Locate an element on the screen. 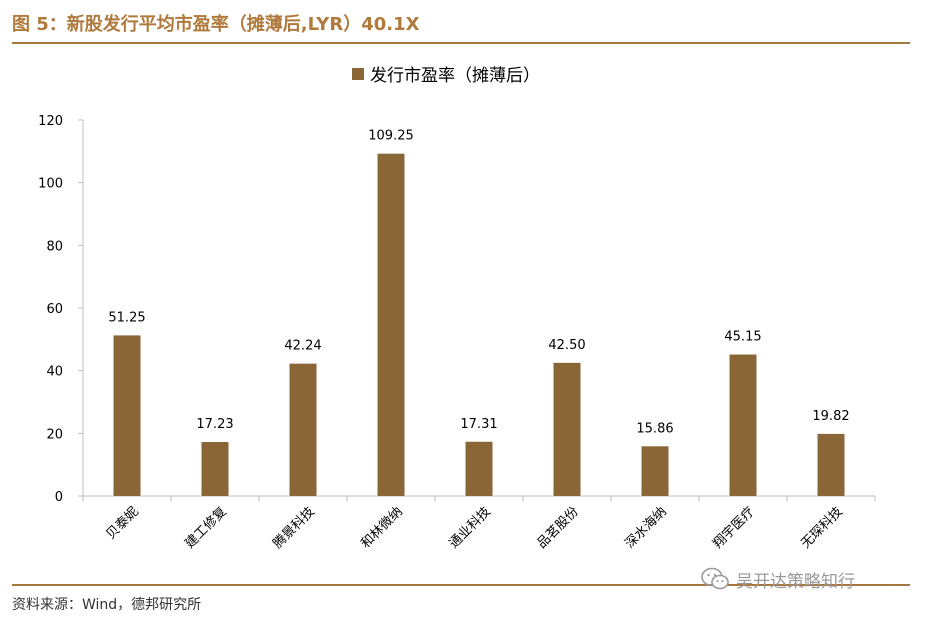  legend-swatch is located at coordinates (358, 74).